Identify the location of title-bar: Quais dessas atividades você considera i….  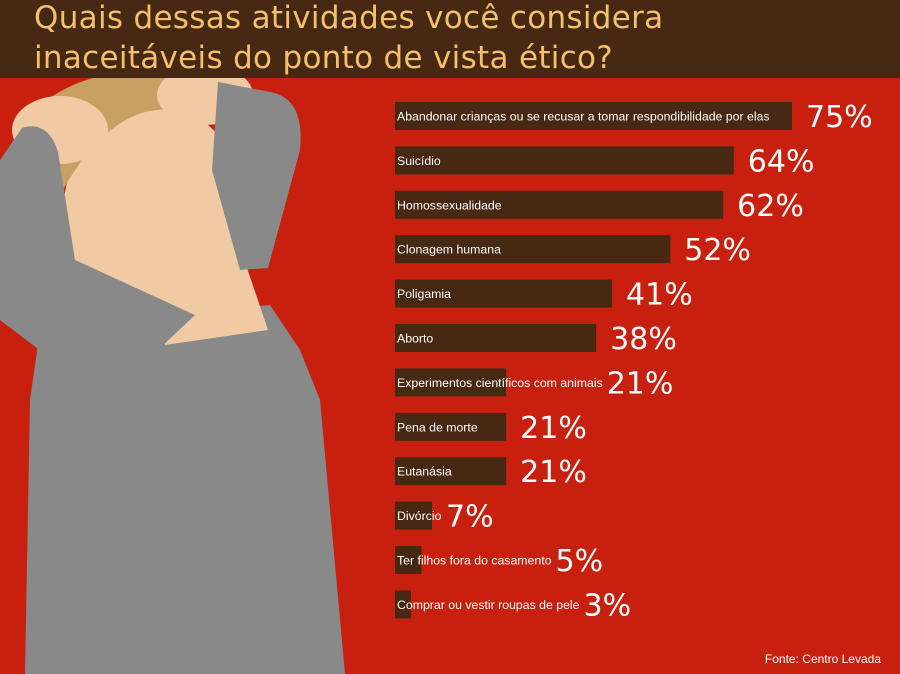
(450, 39).